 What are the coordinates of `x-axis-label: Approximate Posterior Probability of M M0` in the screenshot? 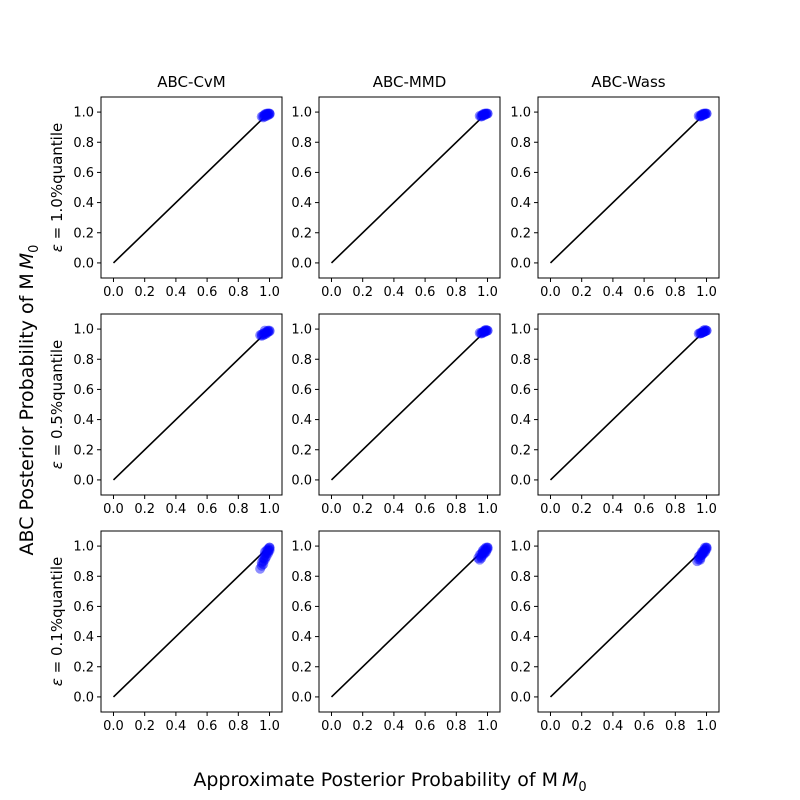 It's located at (389, 782).